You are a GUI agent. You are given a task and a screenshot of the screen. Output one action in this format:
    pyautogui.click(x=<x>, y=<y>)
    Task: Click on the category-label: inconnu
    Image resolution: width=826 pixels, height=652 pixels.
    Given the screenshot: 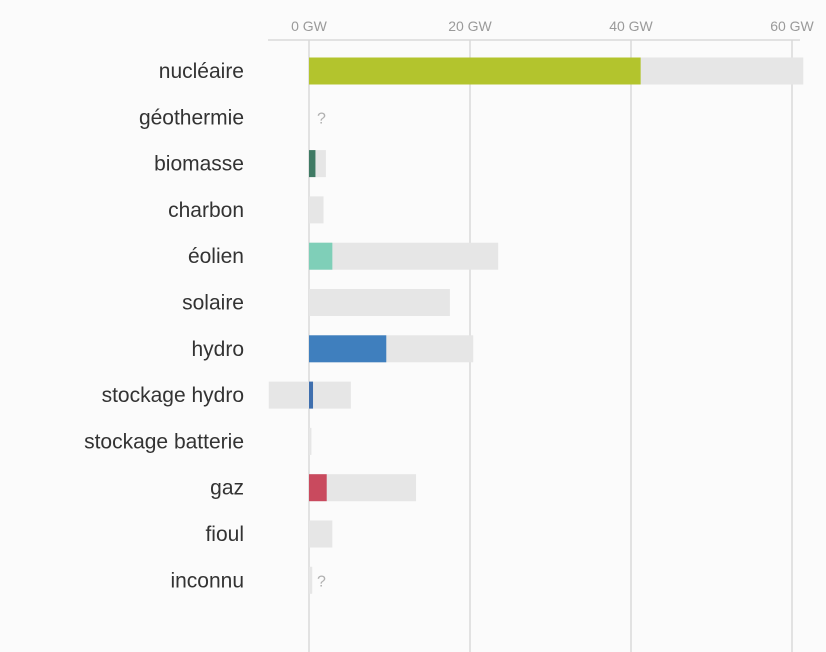 What is the action you would take?
    pyautogui.click(x=207, y=580)
    